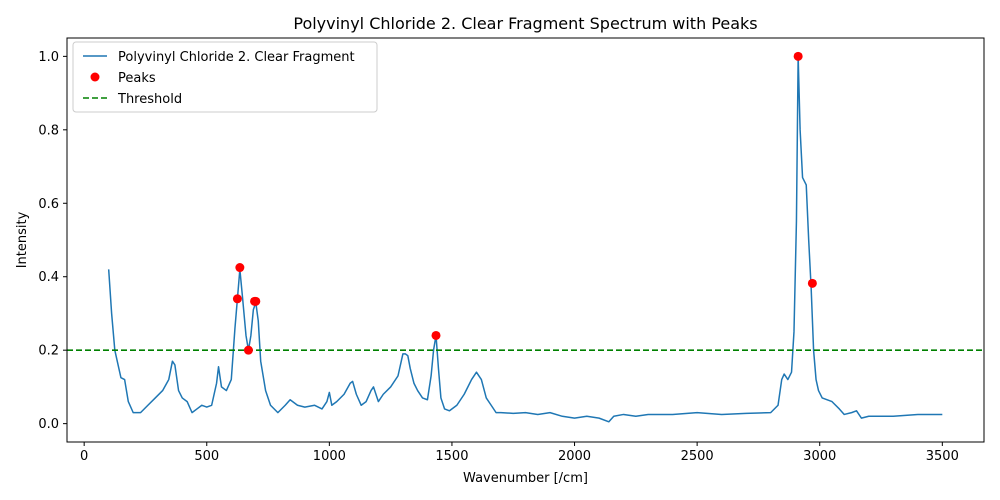 The height and width of the screenshot is (500, 1000). Describe the element at coordinates (574, 456) in the screenshot. I see `x-tick-label: 2000` at that location.